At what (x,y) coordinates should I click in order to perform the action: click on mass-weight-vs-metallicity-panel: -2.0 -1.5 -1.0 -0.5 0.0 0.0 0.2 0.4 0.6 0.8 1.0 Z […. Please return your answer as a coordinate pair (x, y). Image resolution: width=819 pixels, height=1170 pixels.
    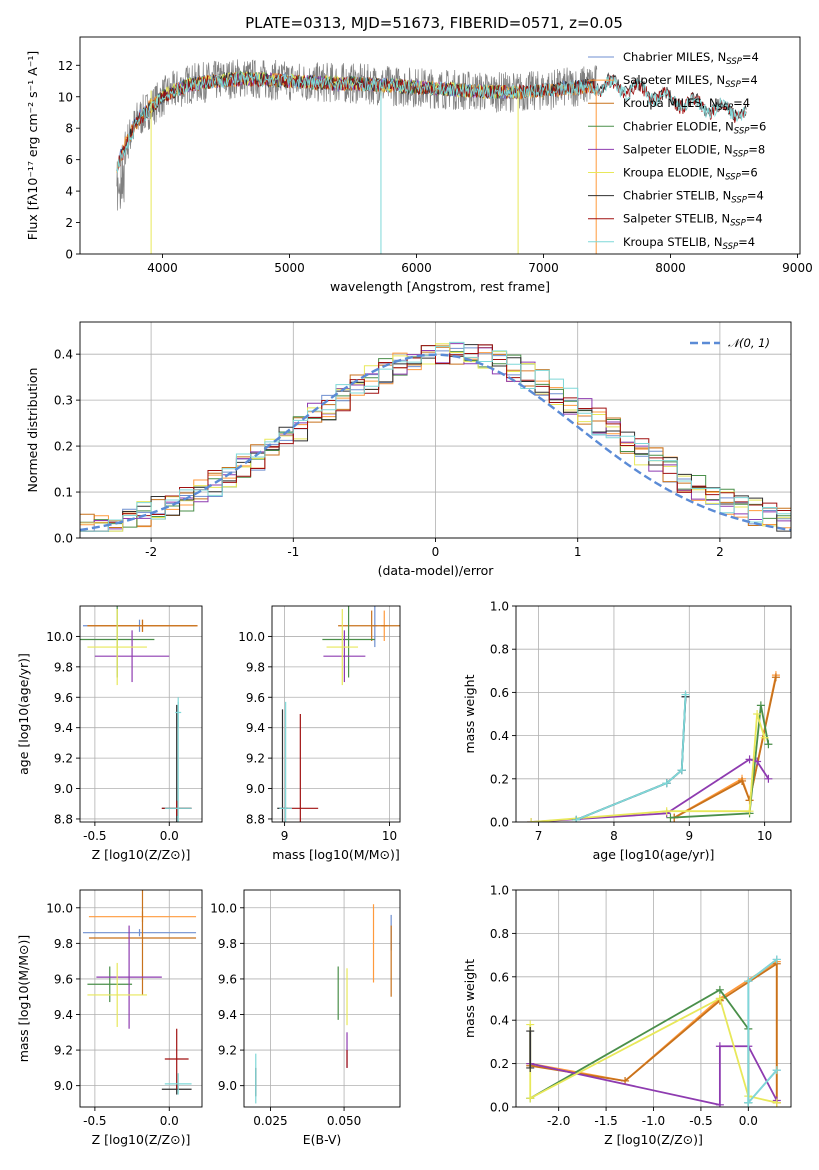
    Looking at the image, I should click on (627, 1015).